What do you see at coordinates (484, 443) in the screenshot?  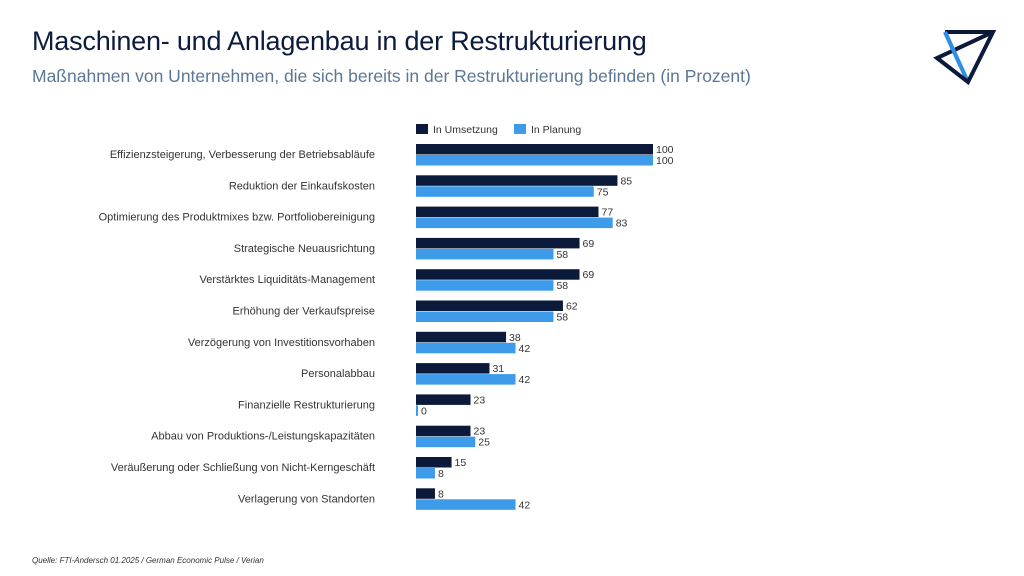 I see `data-label: 25` at bounding box center [484, 443].